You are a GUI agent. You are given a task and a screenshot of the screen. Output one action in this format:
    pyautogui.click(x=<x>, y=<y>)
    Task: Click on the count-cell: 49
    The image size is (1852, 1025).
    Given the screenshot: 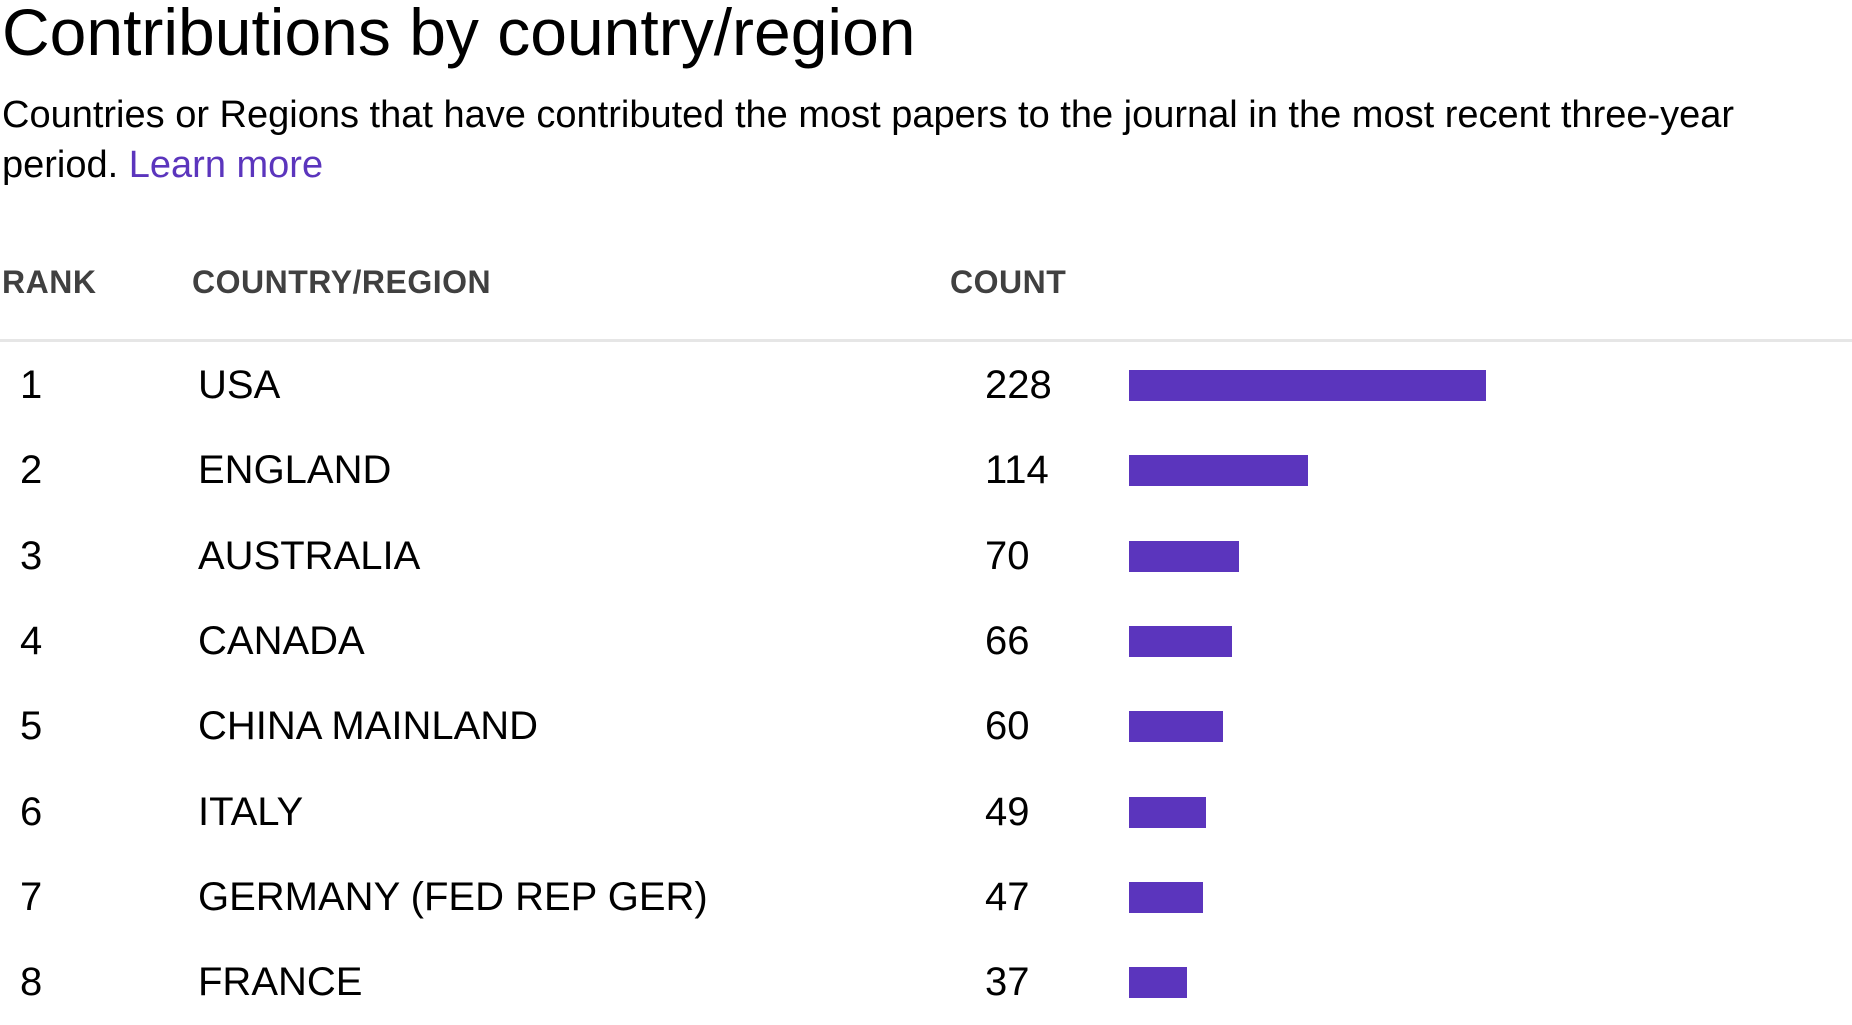 What is the action you would take?
    pyautogui.click(x=1007, y=811)
    